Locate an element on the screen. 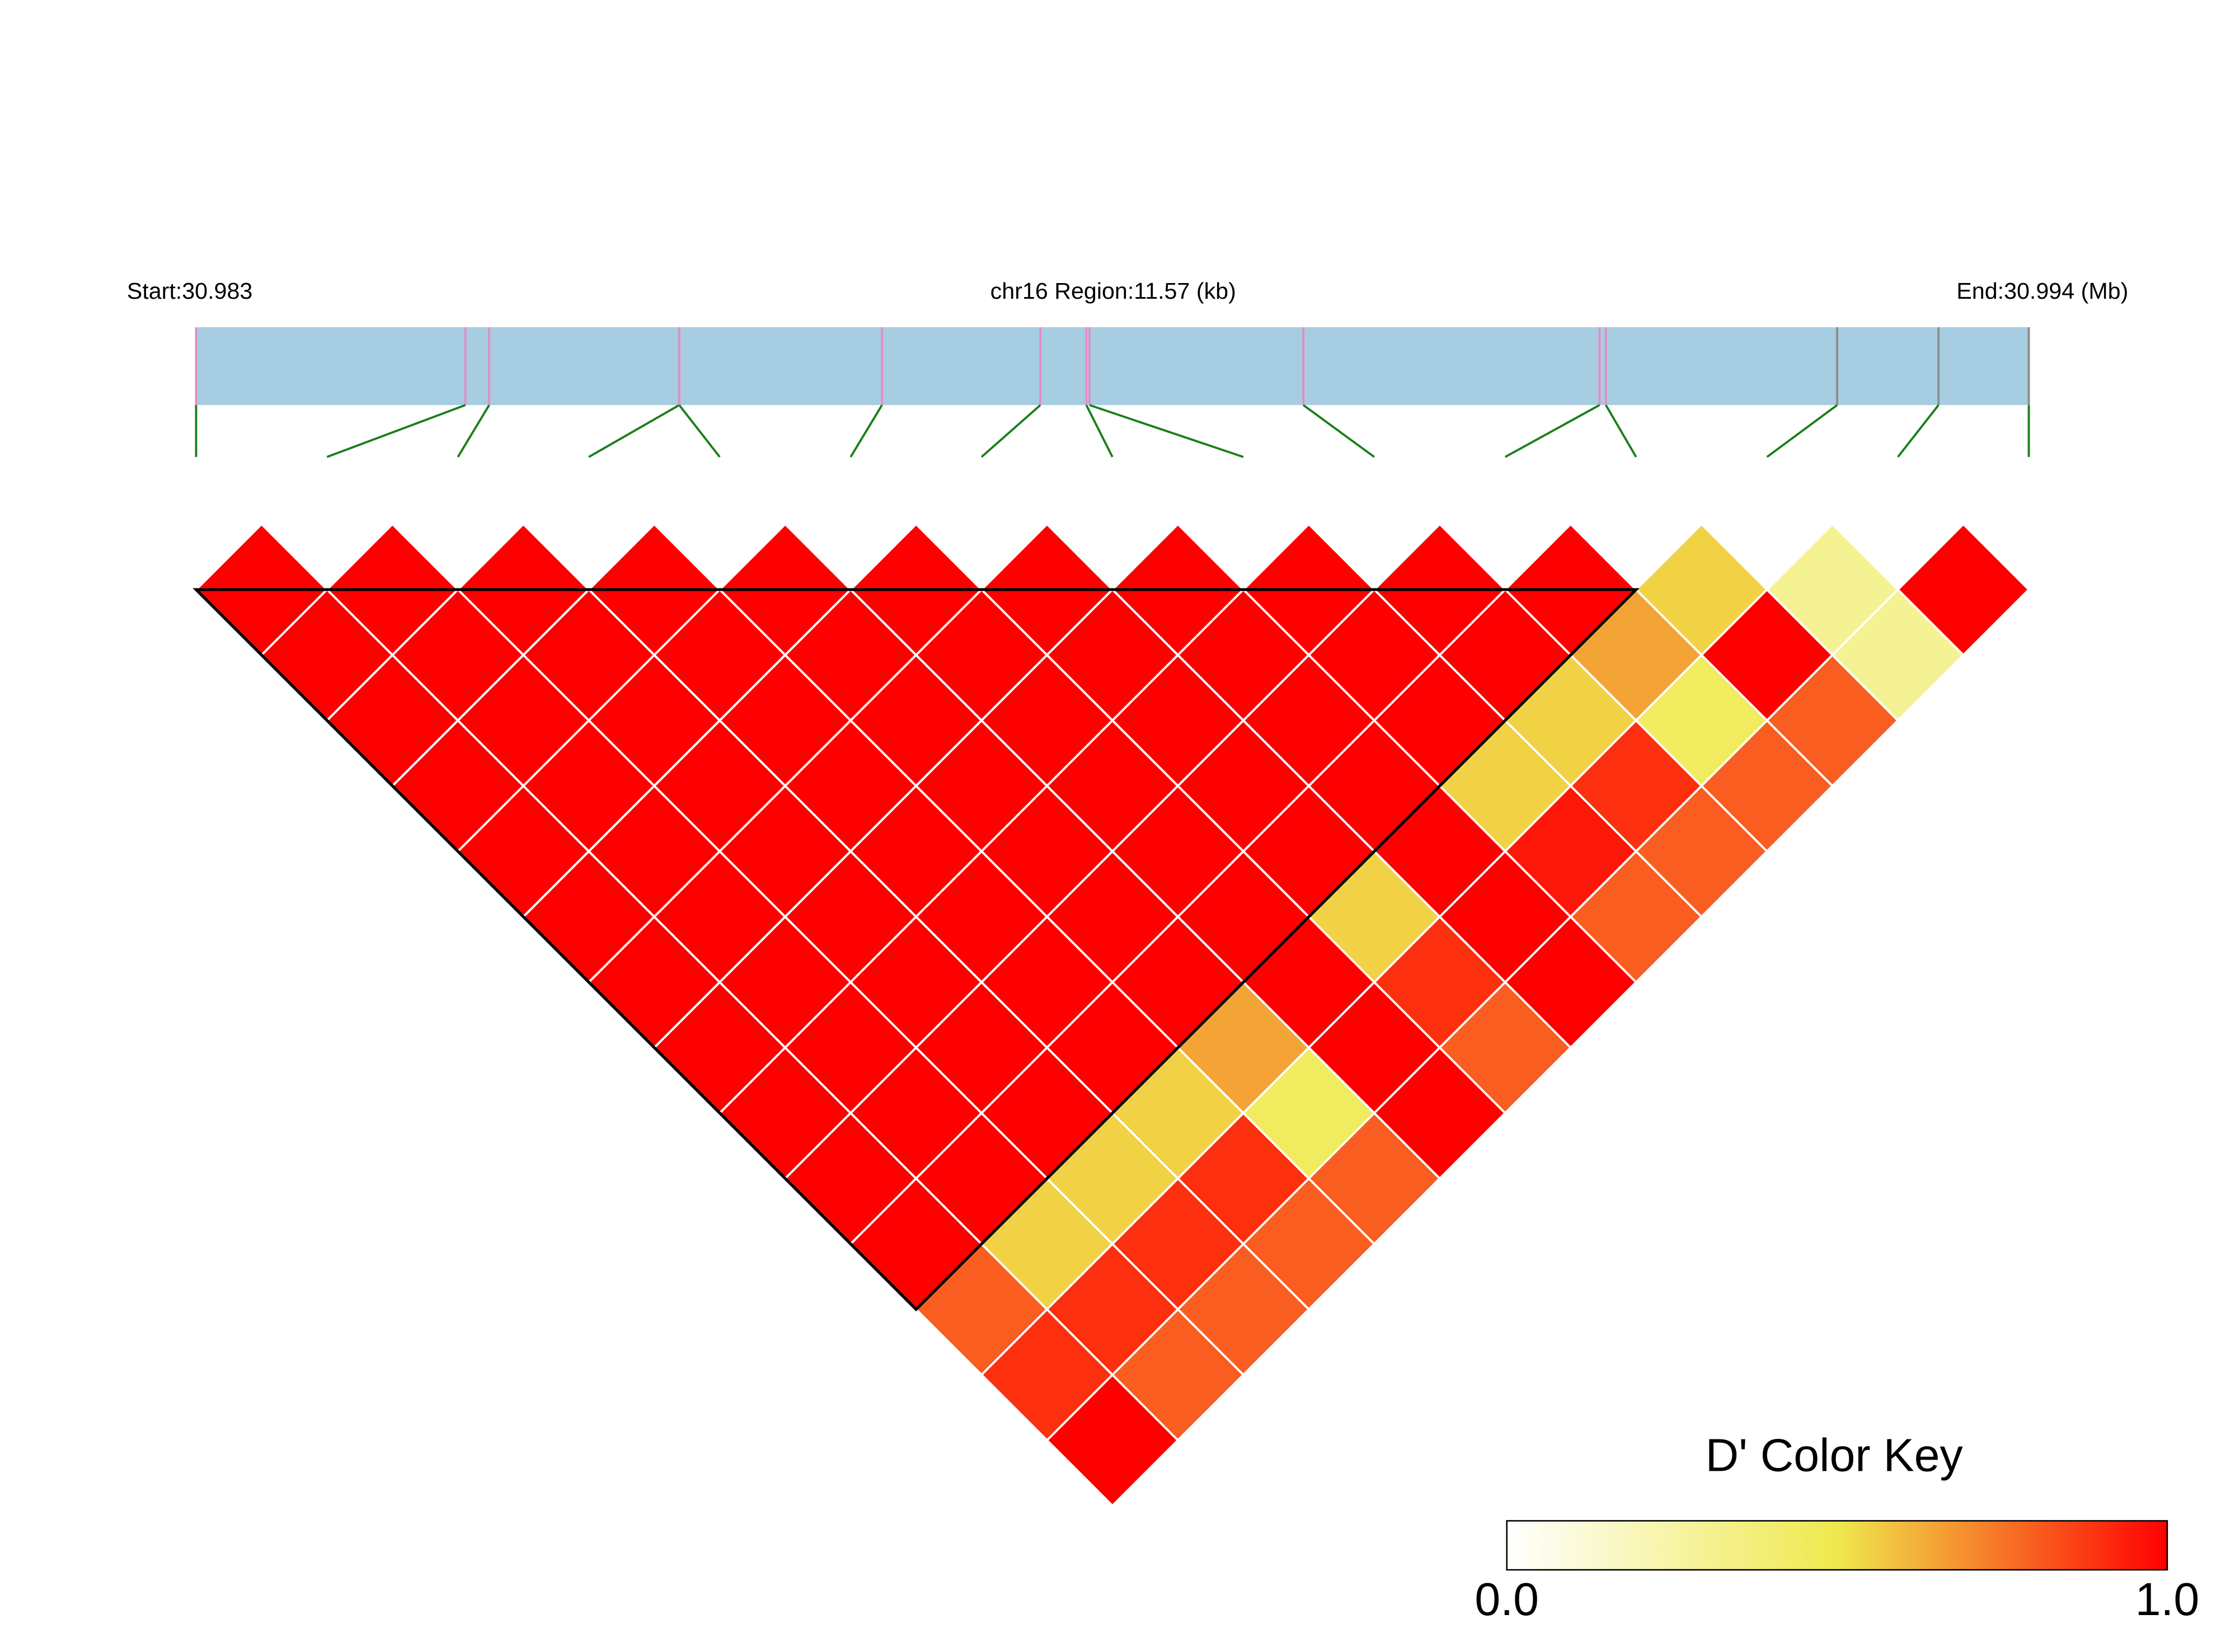 The image size is (2235, 1652). region-label: chr16 Region:11.57 (kb) is located at coordinates (1113, 291).